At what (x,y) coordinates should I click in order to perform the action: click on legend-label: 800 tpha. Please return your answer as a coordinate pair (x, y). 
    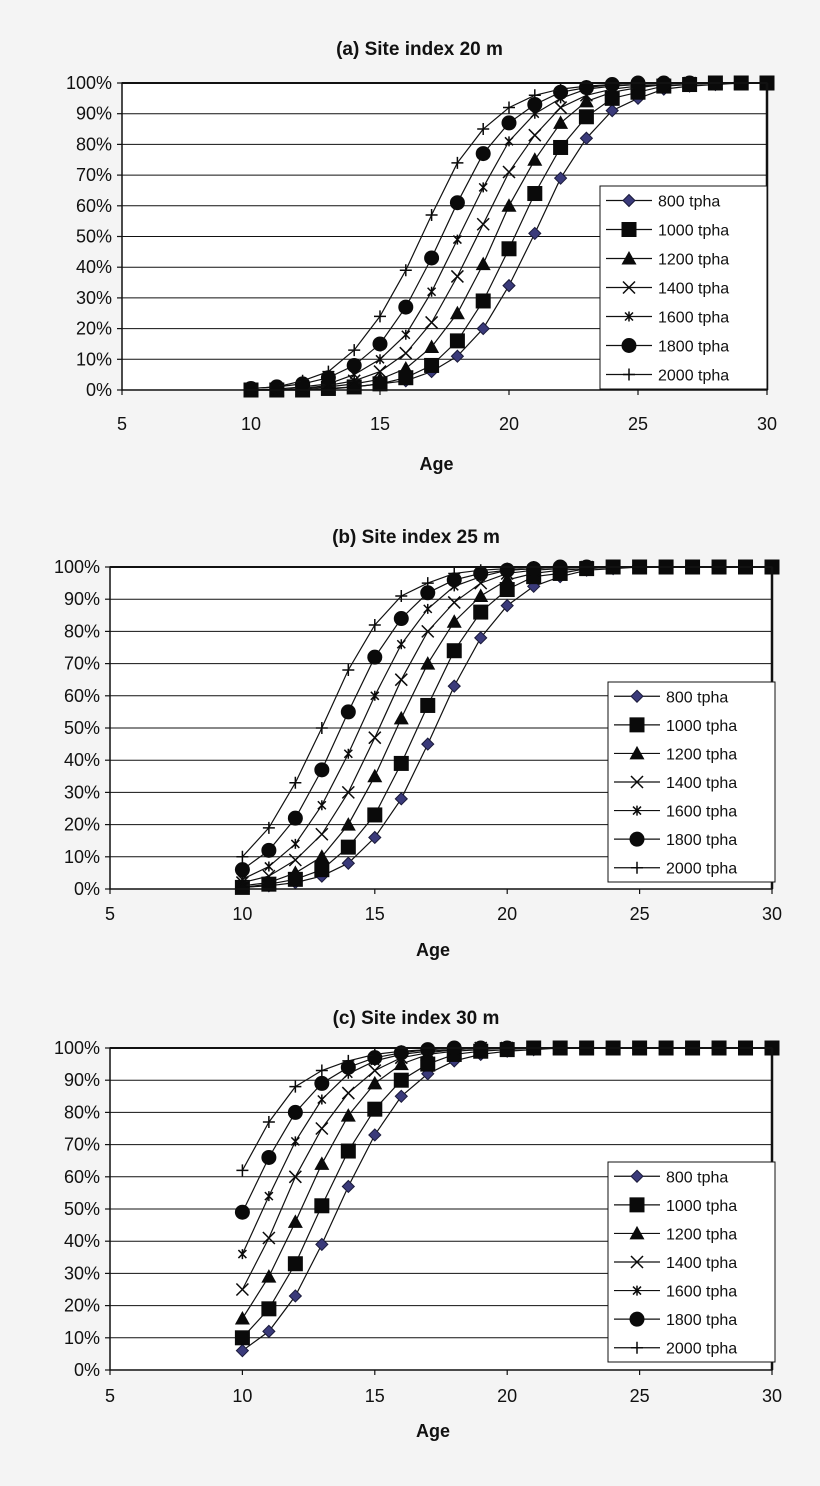
    Looking at the image, I should click on (697, 1177).